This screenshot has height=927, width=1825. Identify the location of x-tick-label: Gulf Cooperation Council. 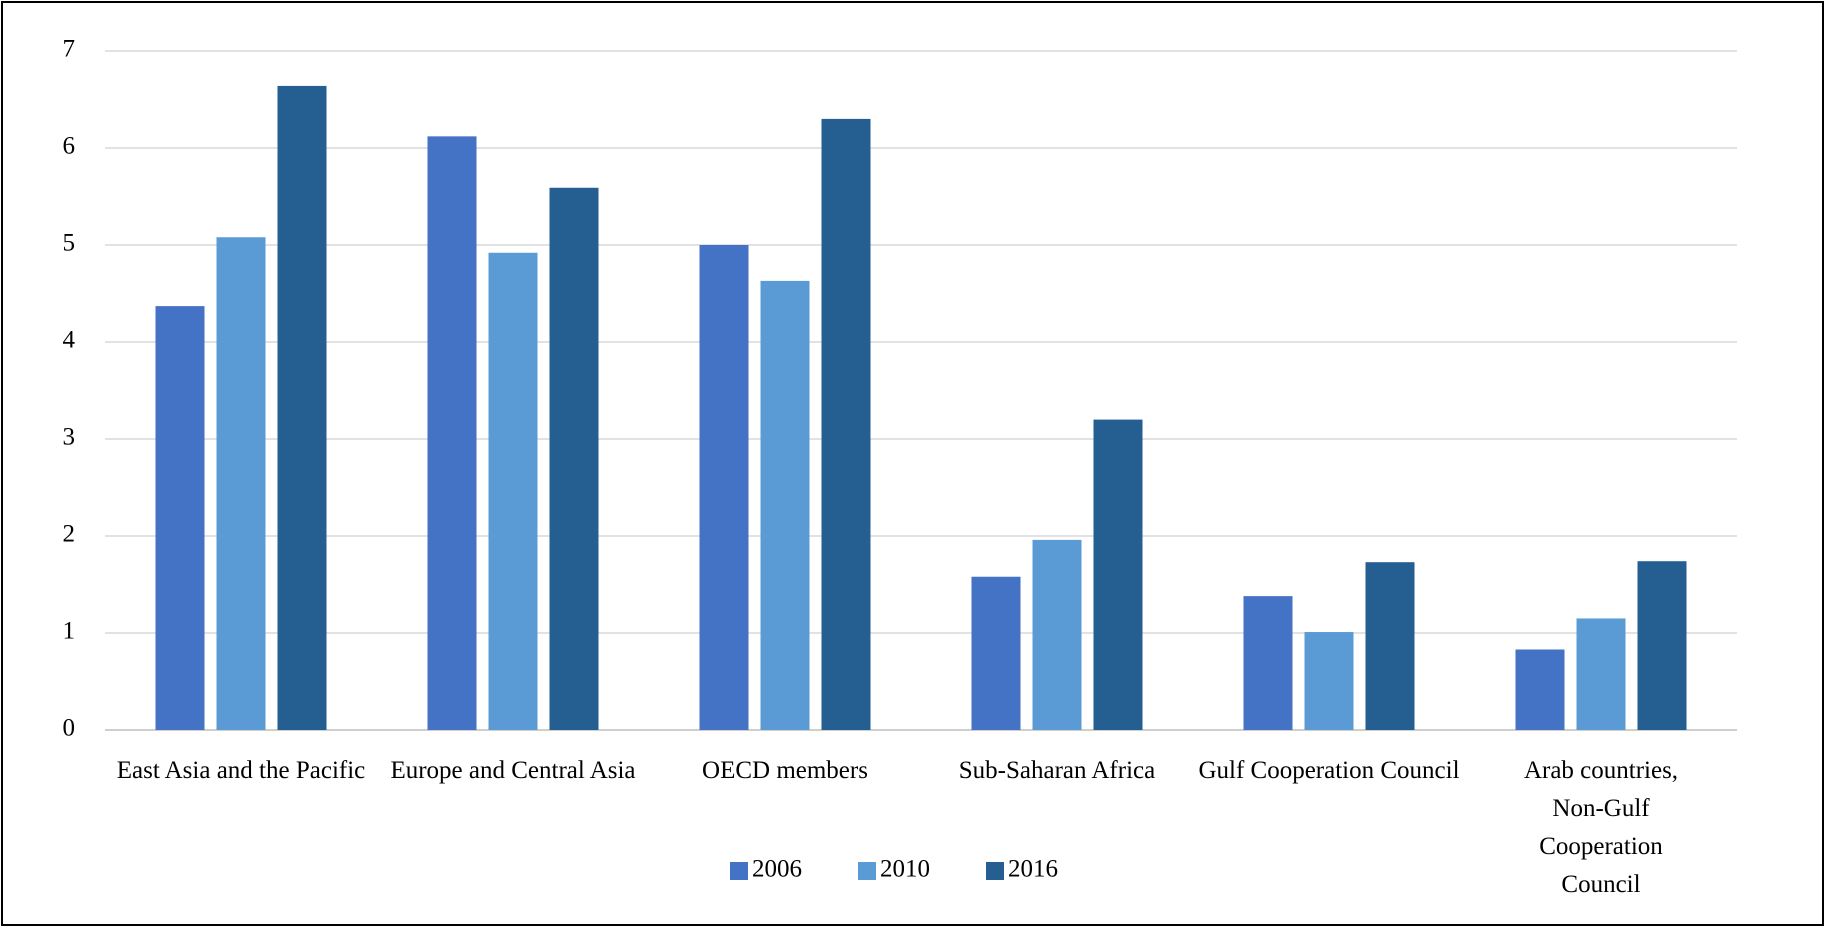
(1329, 770).